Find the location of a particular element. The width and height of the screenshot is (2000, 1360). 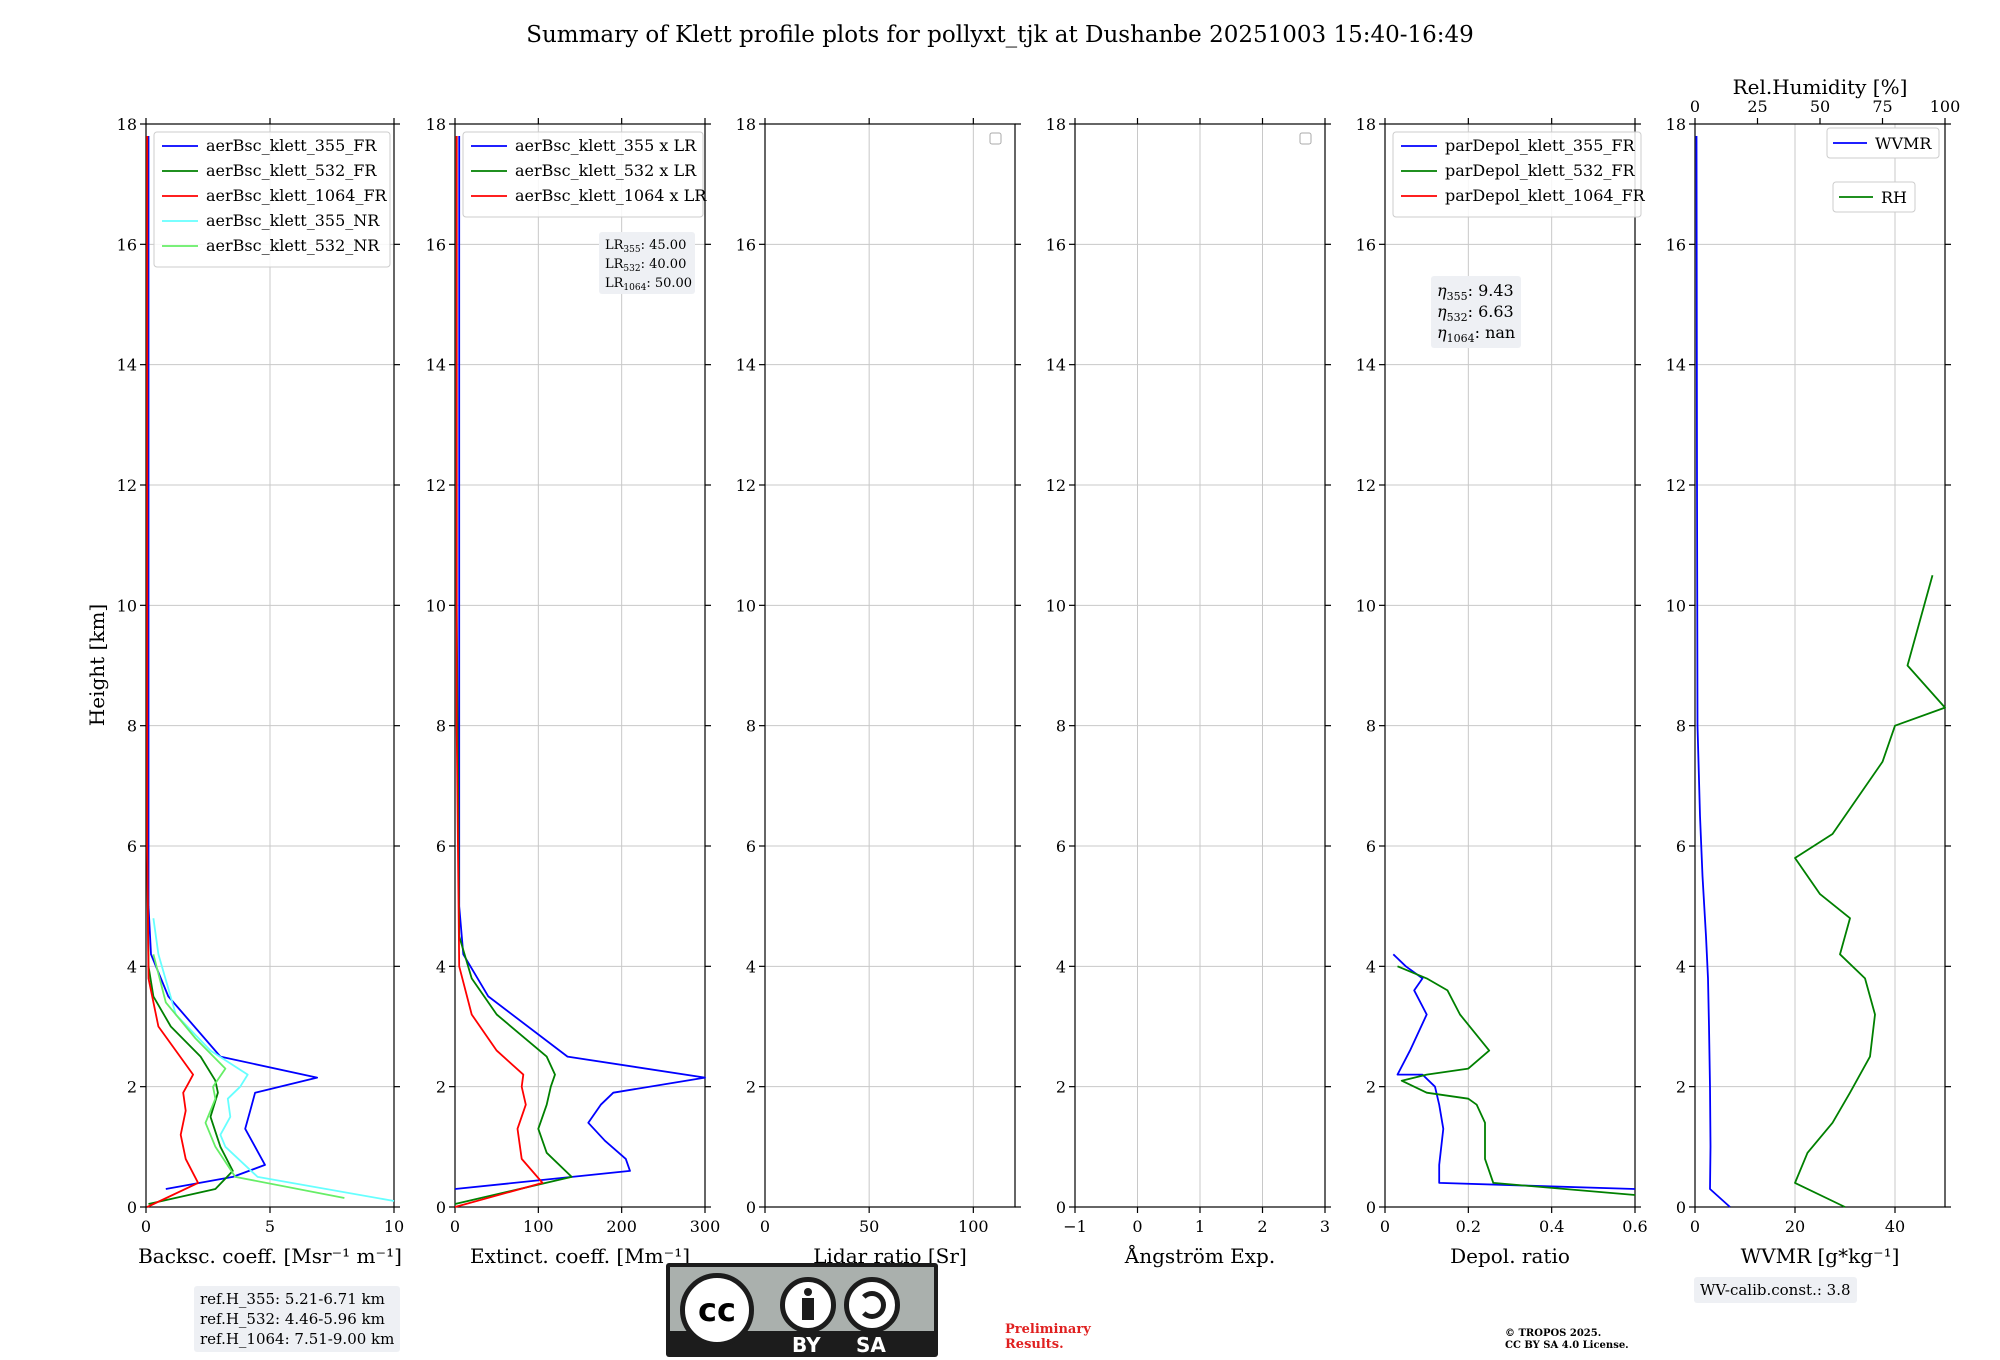

x-axis-label: Depol. ratio is located at coordinates (1510, 1256).